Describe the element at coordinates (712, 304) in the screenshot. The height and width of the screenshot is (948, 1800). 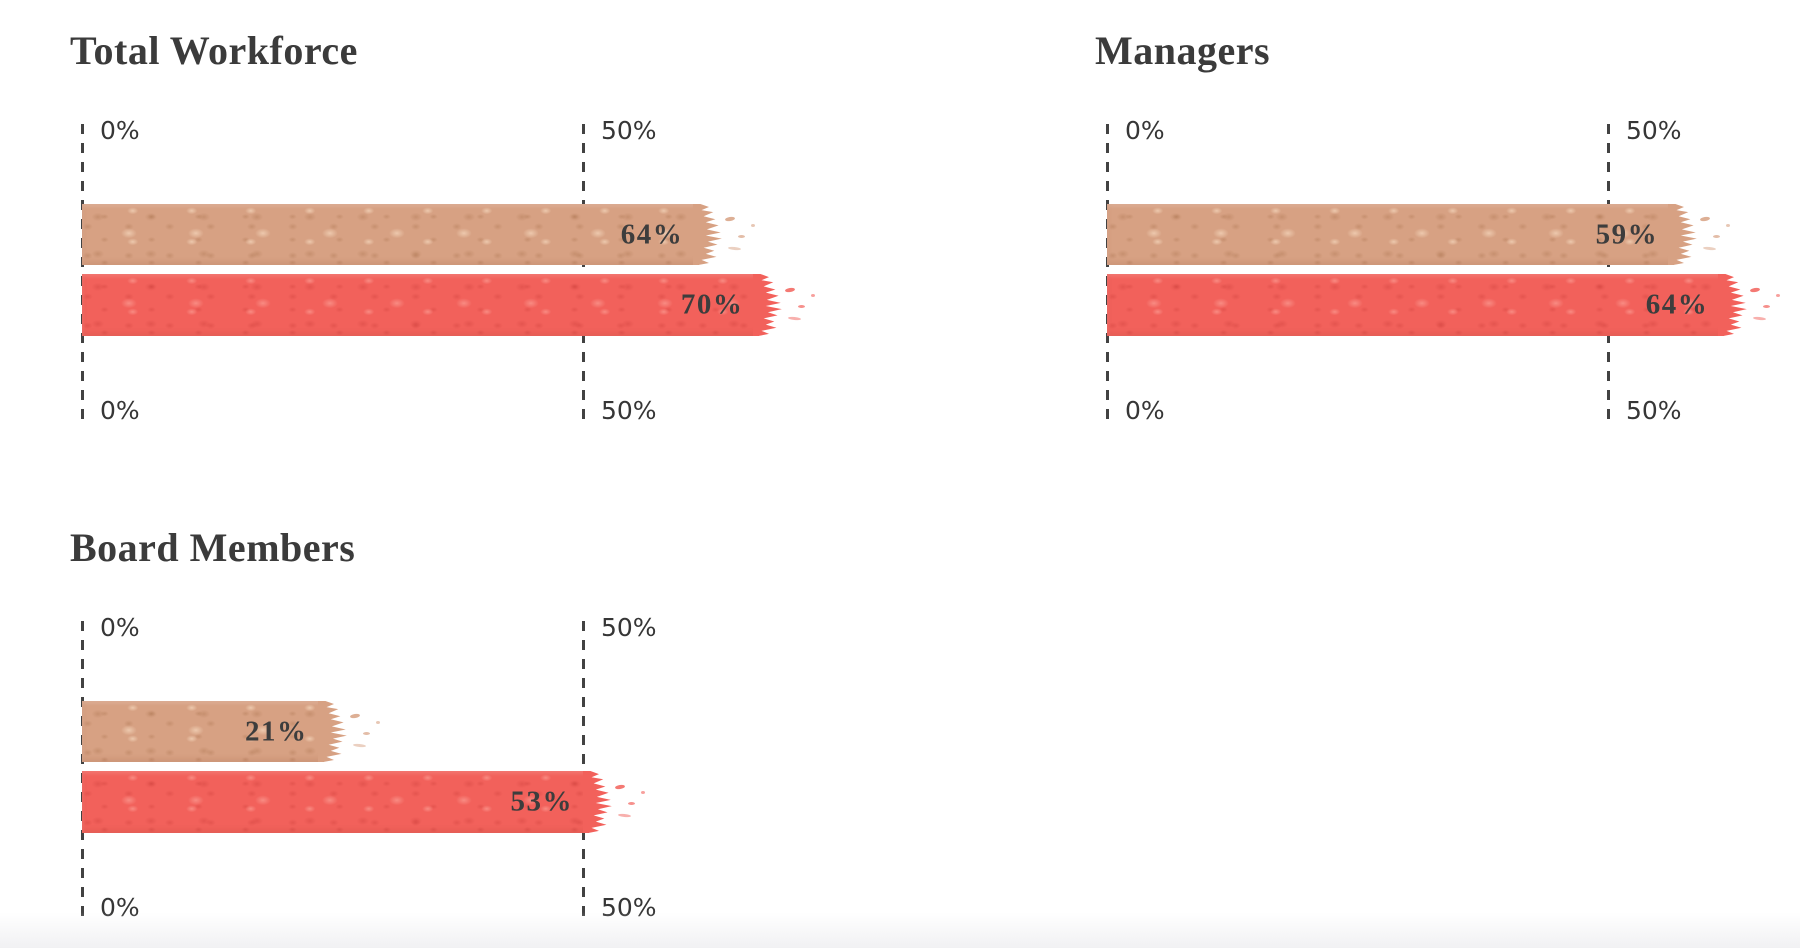
I see `bar-value-label: 70%` at that location.